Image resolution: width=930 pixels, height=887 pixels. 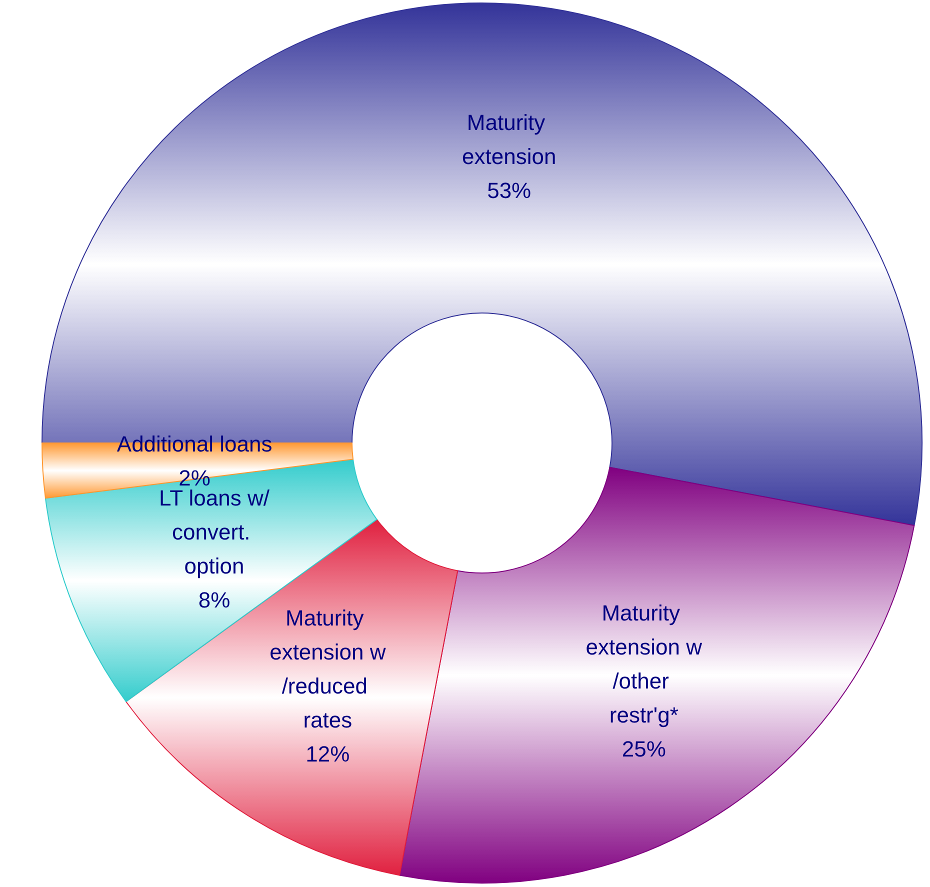 What do you see at coordinates (214, 600) in the screenshot?
I see `data-label: 8%` at bounding box center [214, 600].